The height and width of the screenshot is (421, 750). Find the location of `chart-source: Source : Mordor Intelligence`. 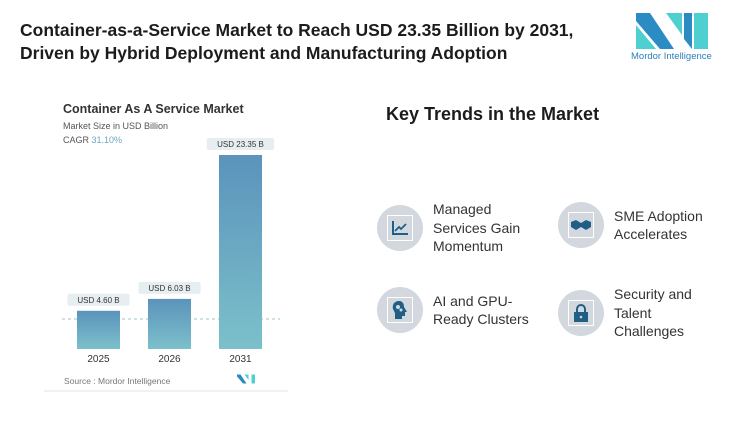

chart-source: Source : Mordor Intelligence is located at coordinates (117, 381).